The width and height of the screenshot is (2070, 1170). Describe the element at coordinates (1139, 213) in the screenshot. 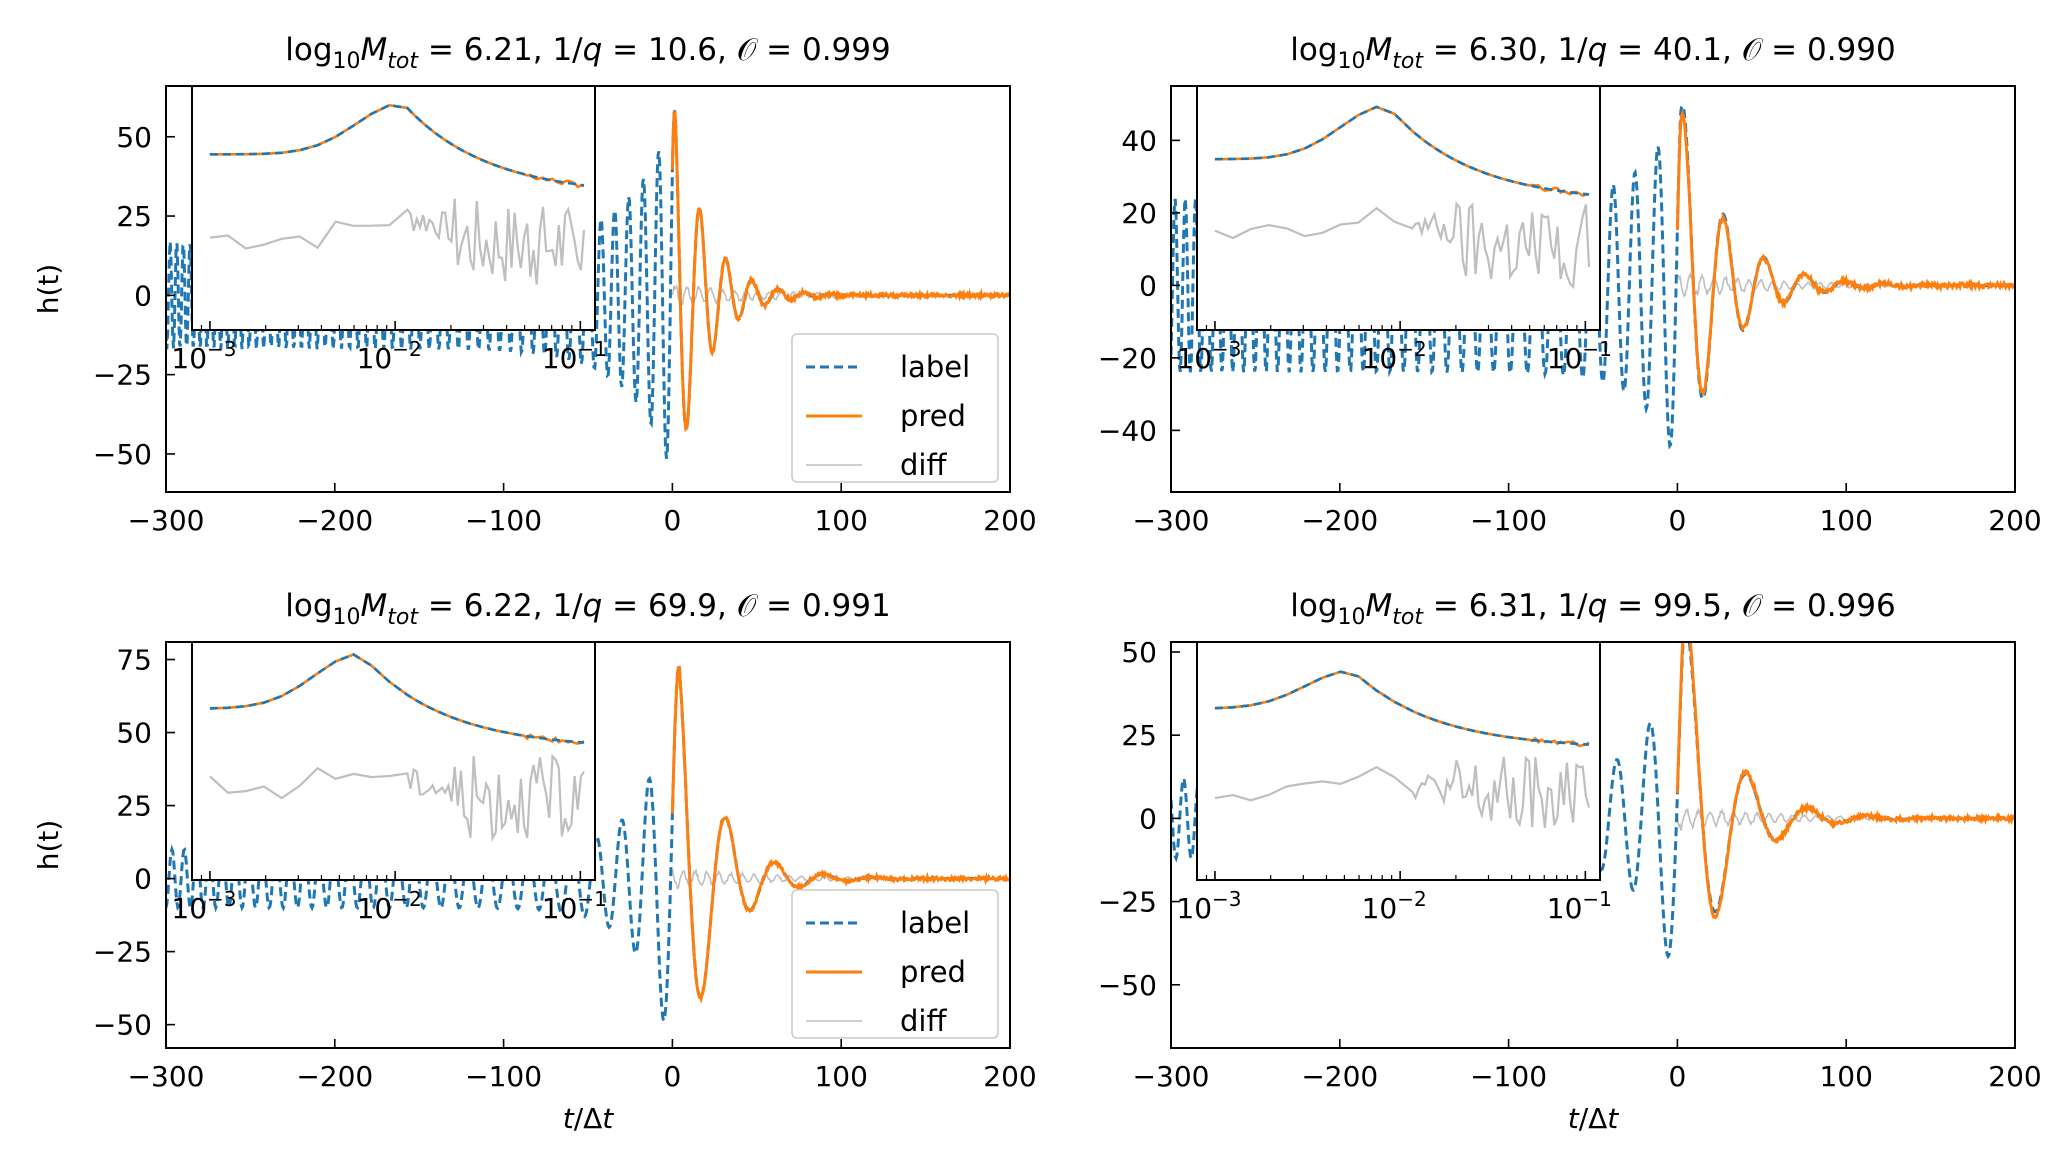

I see `y-tick-label: 20` at that location.